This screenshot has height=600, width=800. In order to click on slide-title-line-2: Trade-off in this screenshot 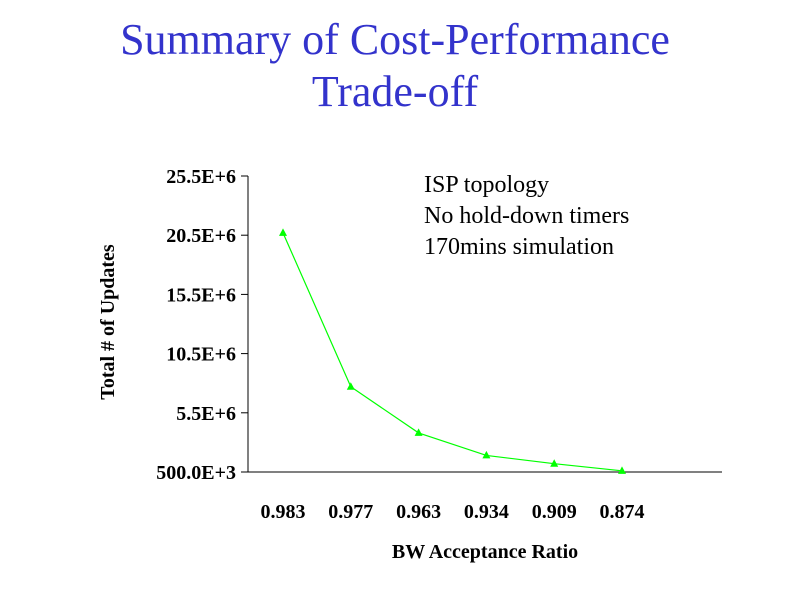, I will do `click(395, 91)`.